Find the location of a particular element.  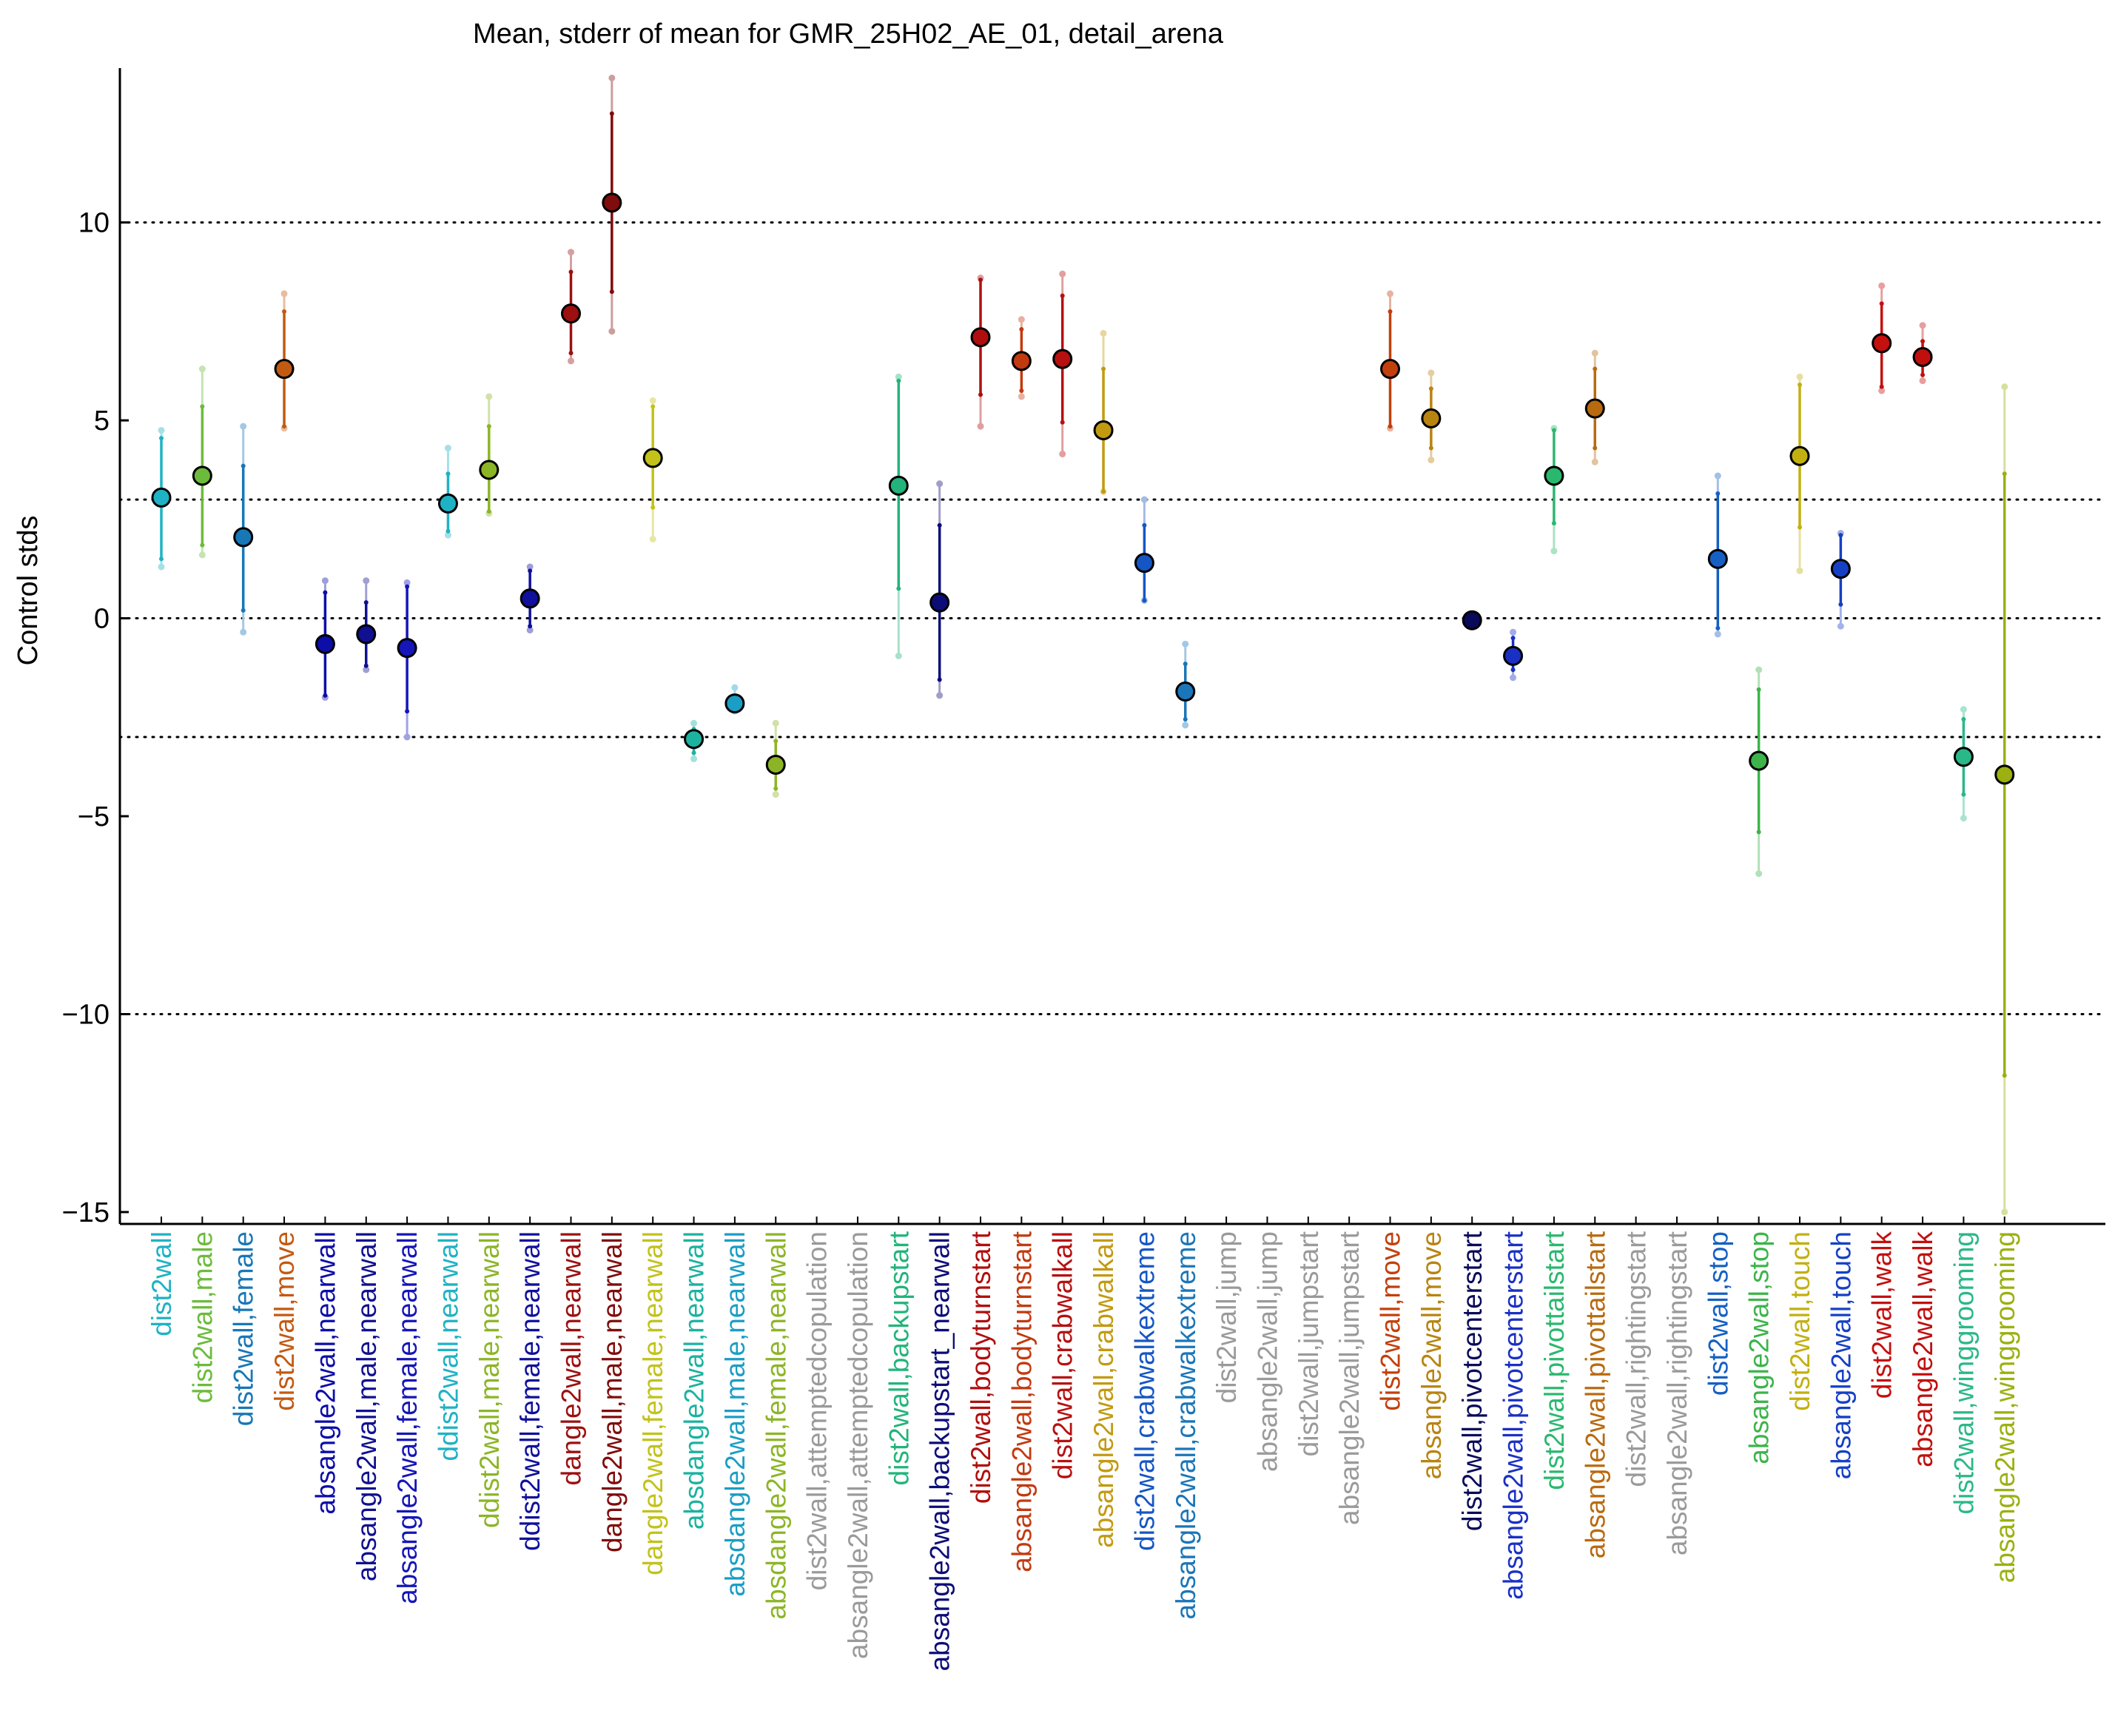

x-tick-label: ddist2wall,female,nearwall is located at coordinates (530, 1391).